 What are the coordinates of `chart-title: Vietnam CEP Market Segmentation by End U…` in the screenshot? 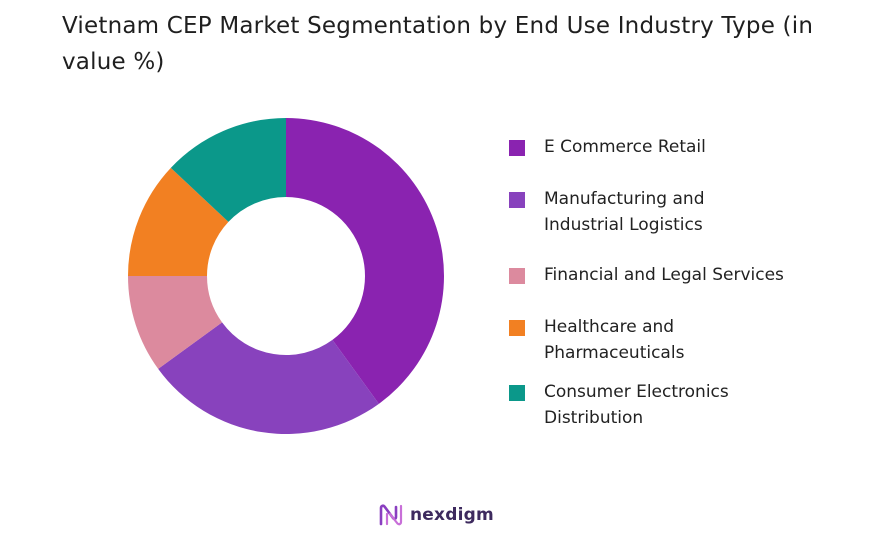 It's located at (438, 44).